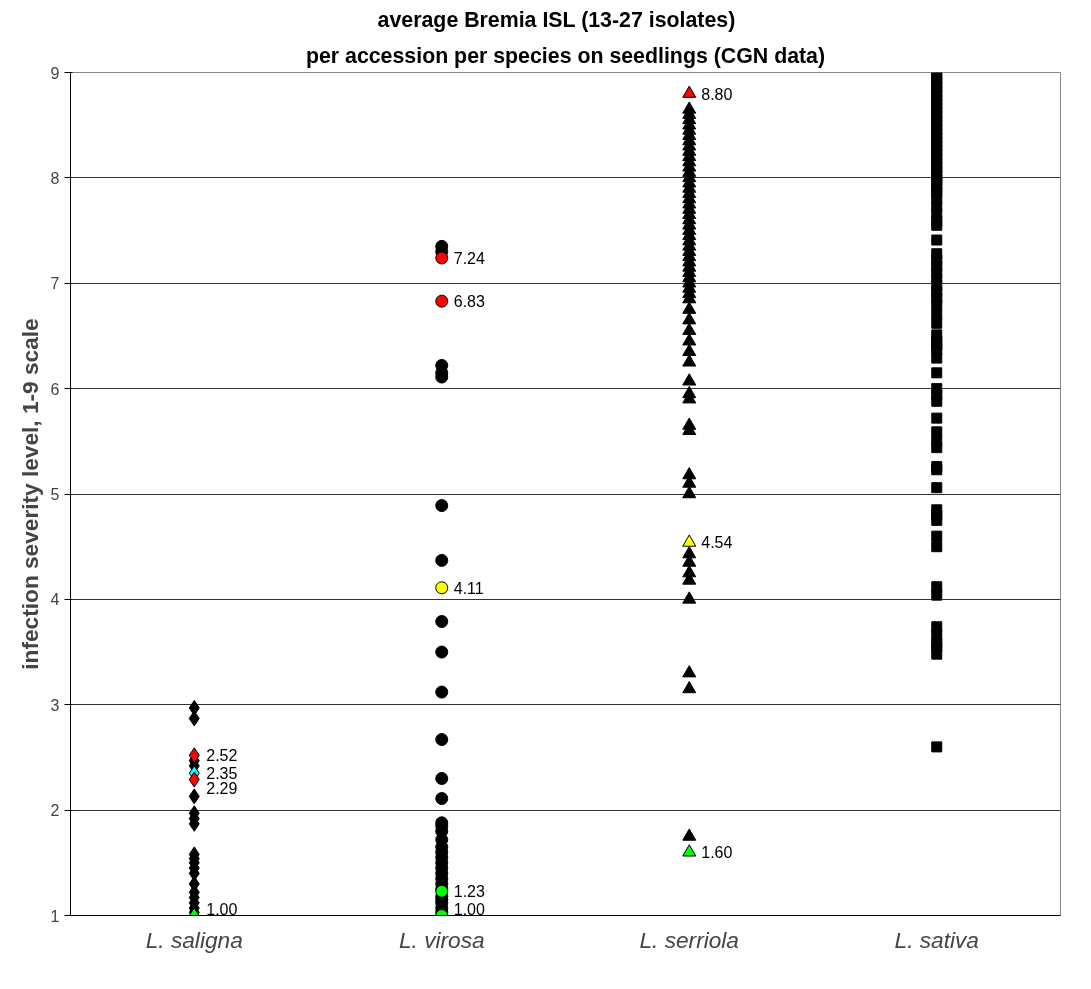 Image resolution: width=1091 pixels, height=989 pixels. What do you see at coordinates (469, 892) in the screenshot?
I see `data-label: 1.23` at bounding box center [469, 892].